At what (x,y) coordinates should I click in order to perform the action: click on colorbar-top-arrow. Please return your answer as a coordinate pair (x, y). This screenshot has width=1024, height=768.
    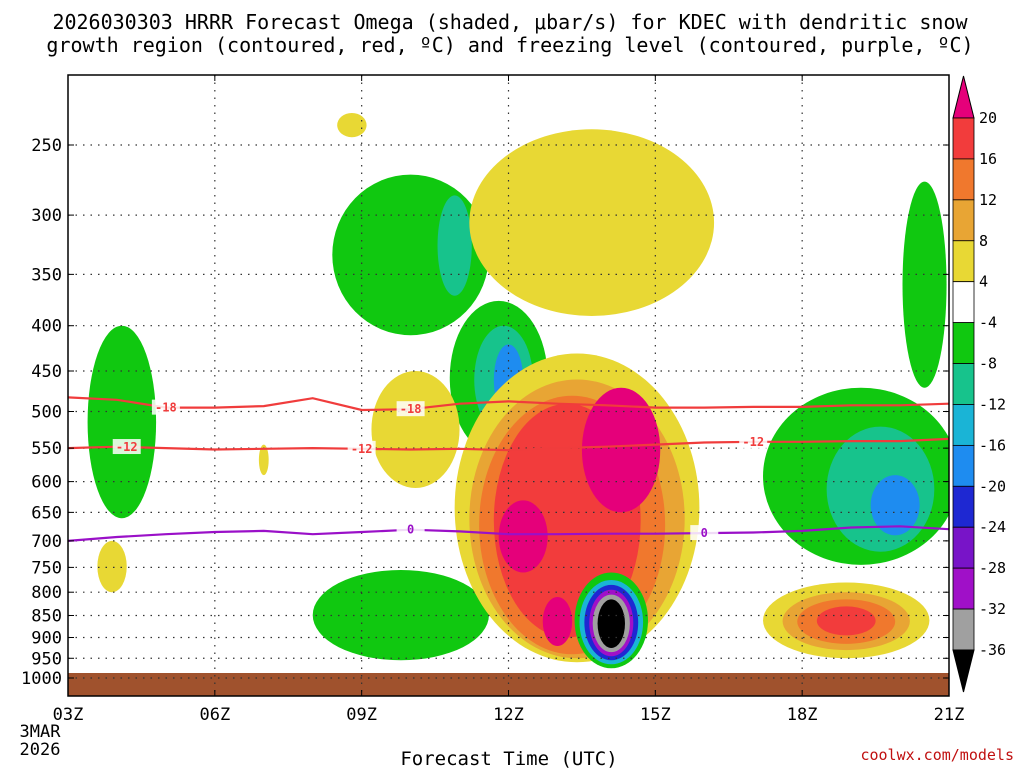
    Looking at the image, I should click on (963, 97).